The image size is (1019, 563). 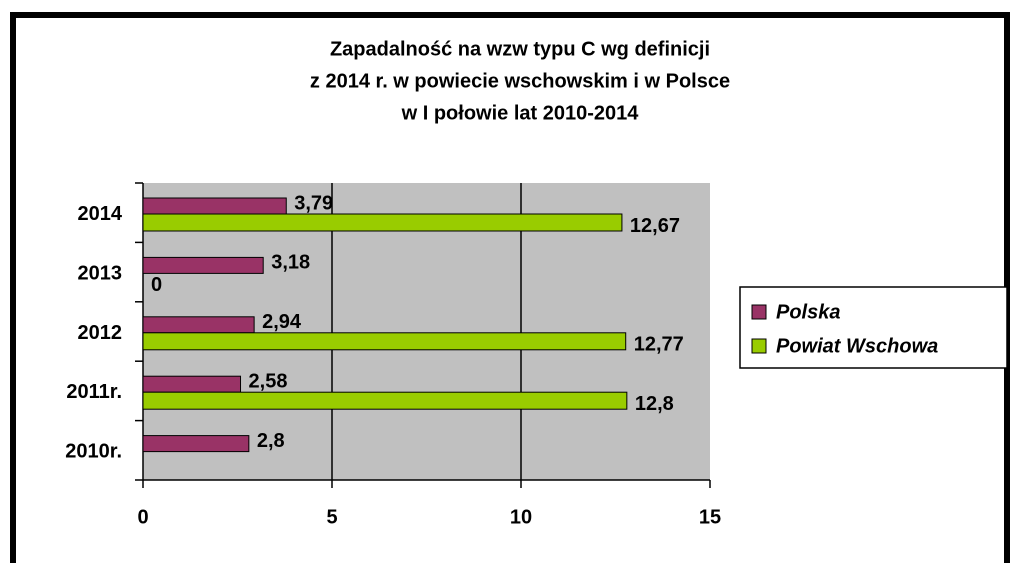 I want to click on y-tick-label: 2011r., so click(x=94, y=392).